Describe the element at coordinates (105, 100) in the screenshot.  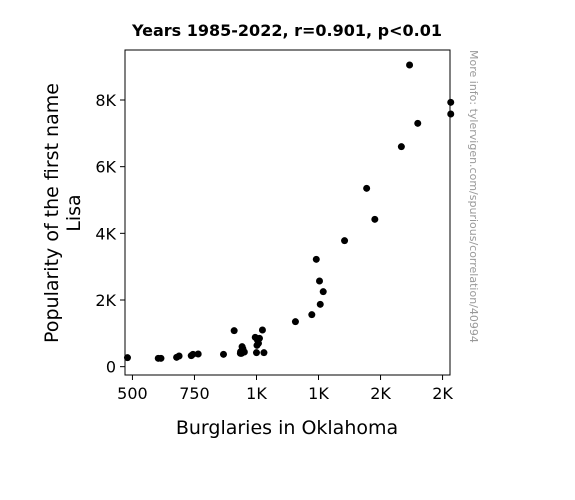
I see `y-tick-label: 8K` at that location.